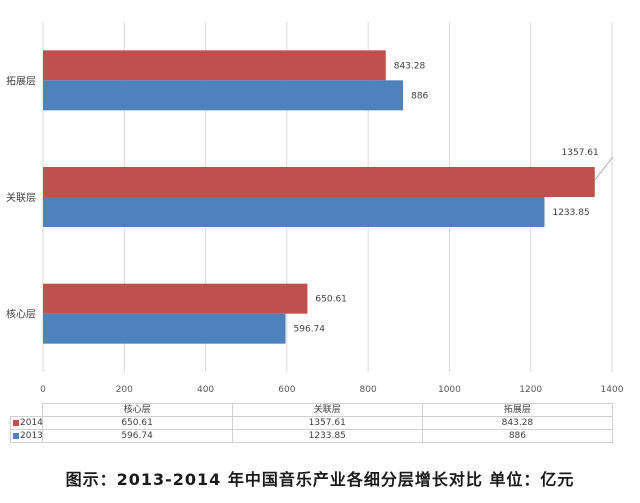 This screenshot has width=640, height=503. I want to click on legend-label: 2013, so click(31, 436).